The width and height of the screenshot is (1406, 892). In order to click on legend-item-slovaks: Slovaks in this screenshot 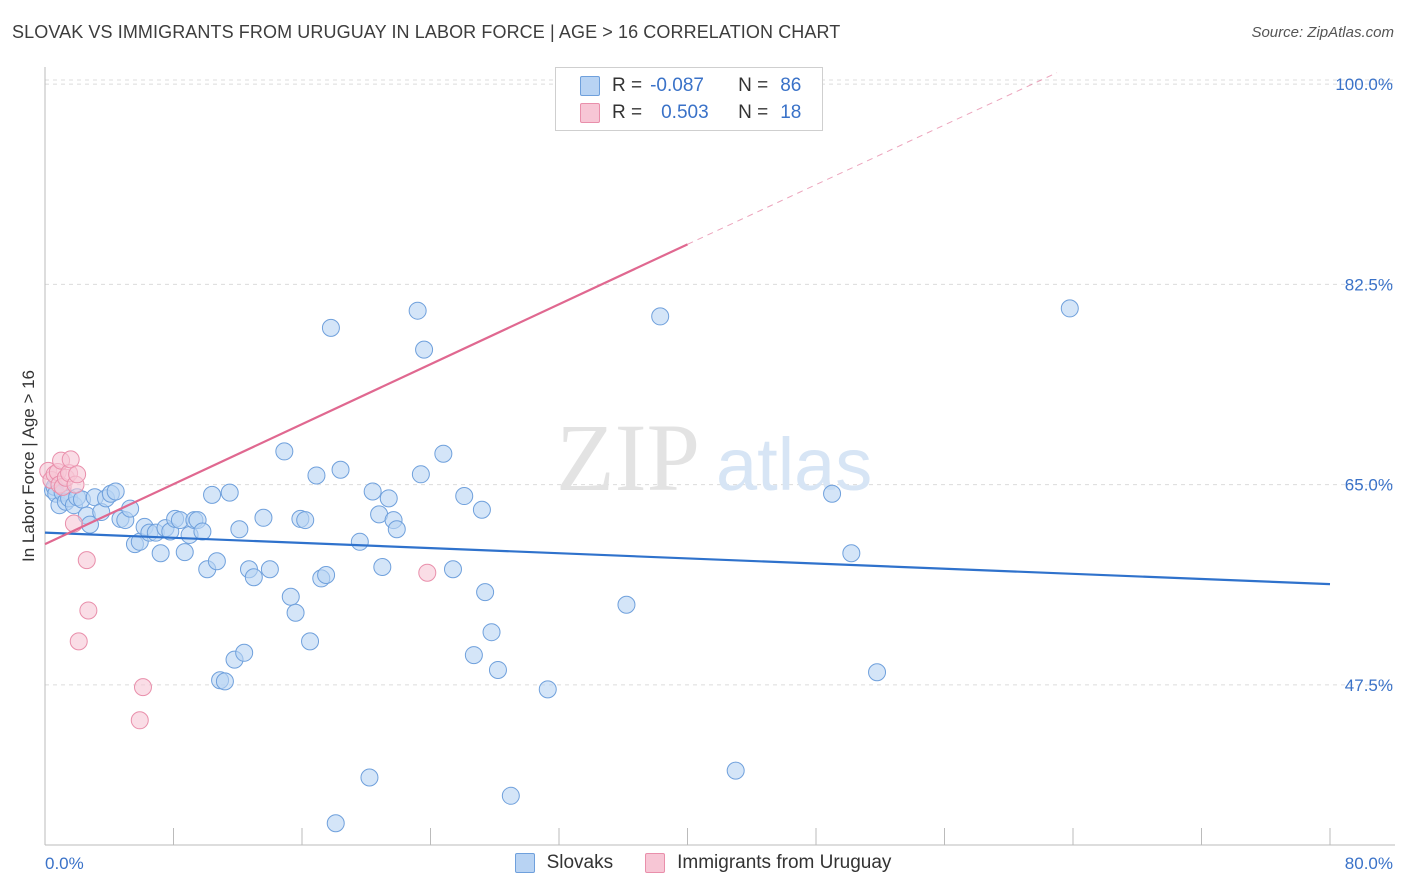, I will do `click(564, 863)`.